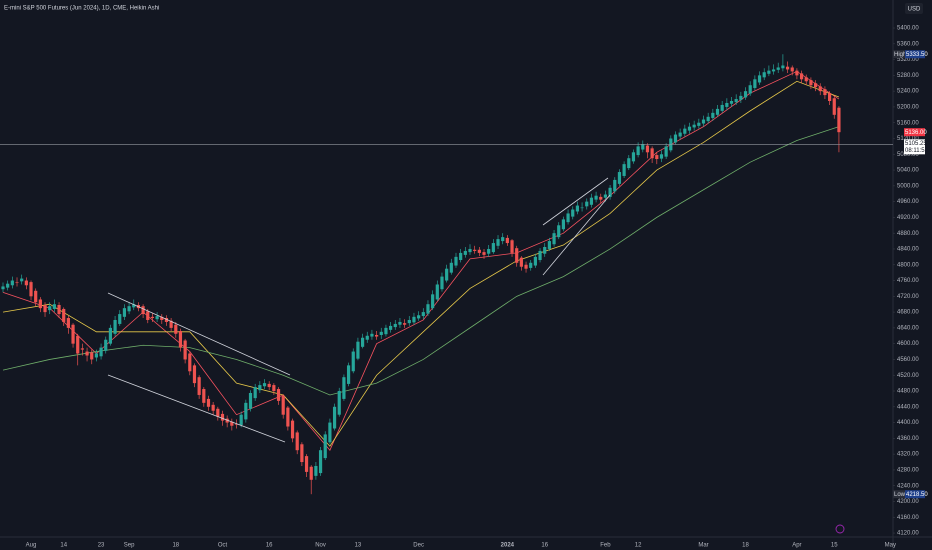  I want to click on x-tick-label: Apr, so click(796, 546).